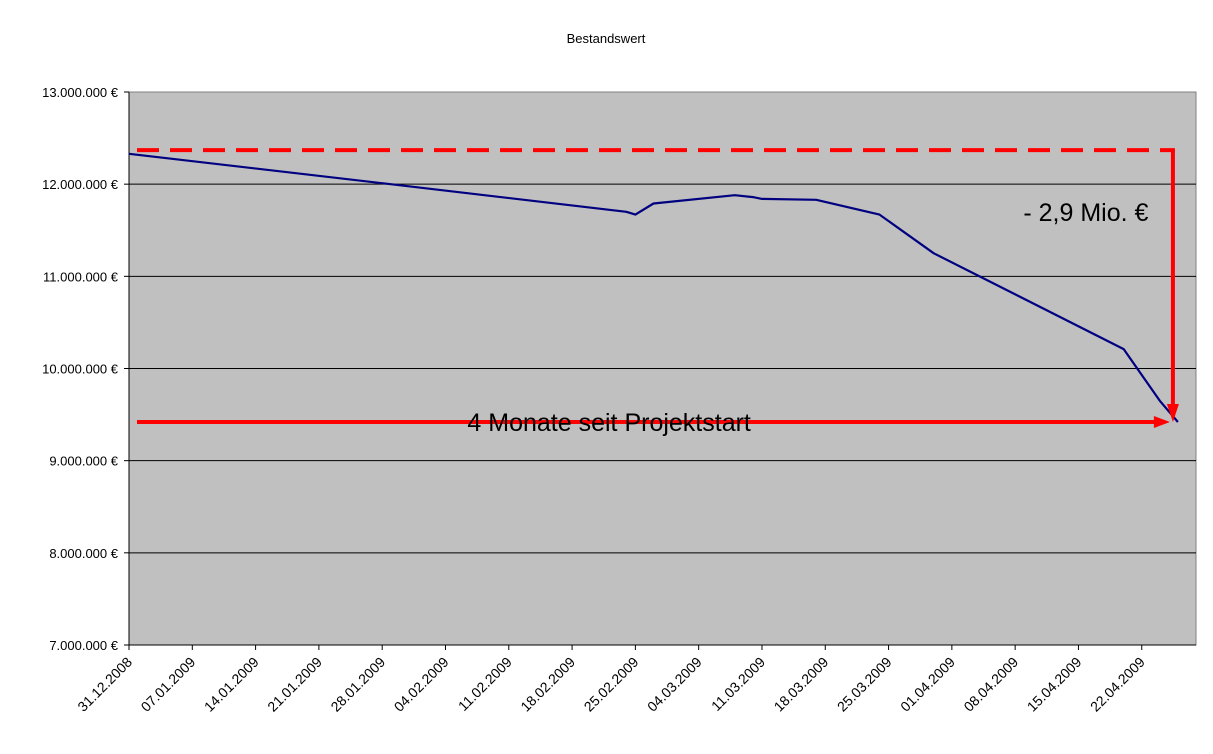 This screenshot has height=754, width=1213. What do you see at coordinates (927, 684) in the screenshot?
I see `x-tick-label: 01.04.2009` at bounding box center [927, 684].